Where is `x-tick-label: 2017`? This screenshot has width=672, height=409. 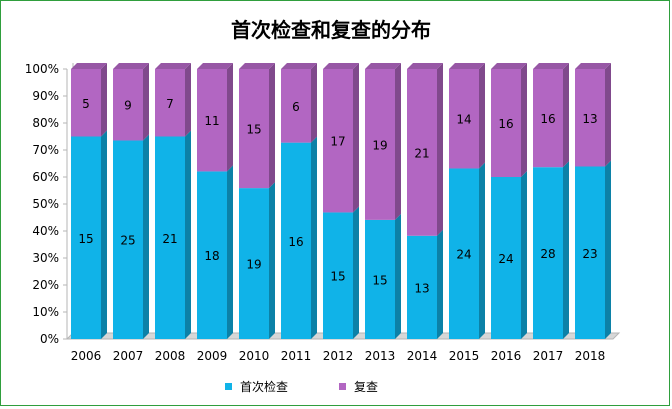 x-tick-label: 2017 is located at coordinates (548, 356).